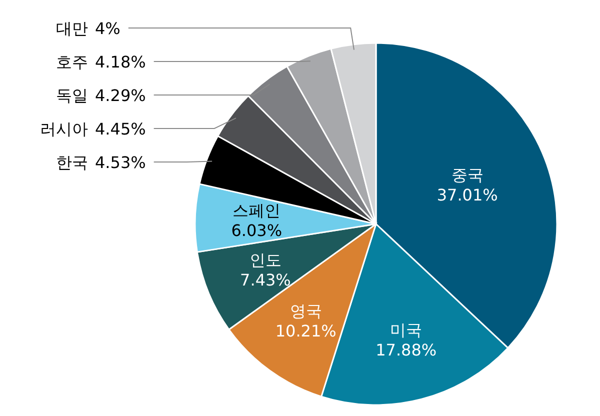 This screenshot has height=416, width=600. What do you see at coordinates (120, 95) in the screenshot?
I see `data-label: 4.29%` at bounding box center [120, 95].